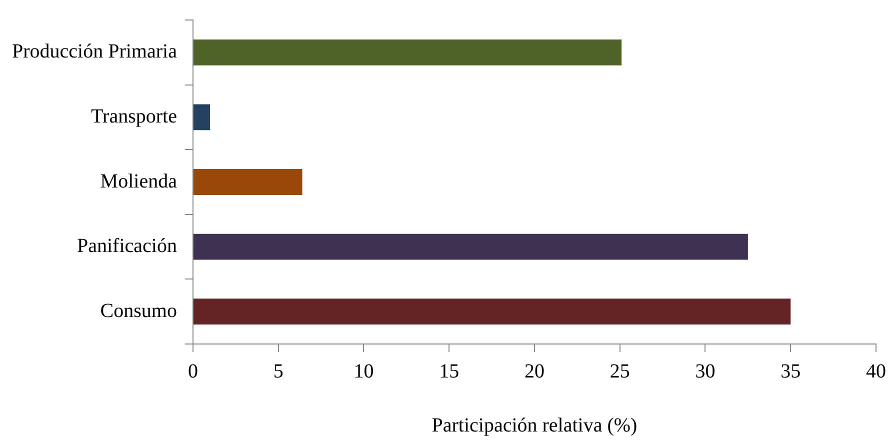 The width and height of the screenshot is (894, 446). Describe the element at coordinates (364, 371) in the screenshot. I see `x-tick-label: 10` at that location.